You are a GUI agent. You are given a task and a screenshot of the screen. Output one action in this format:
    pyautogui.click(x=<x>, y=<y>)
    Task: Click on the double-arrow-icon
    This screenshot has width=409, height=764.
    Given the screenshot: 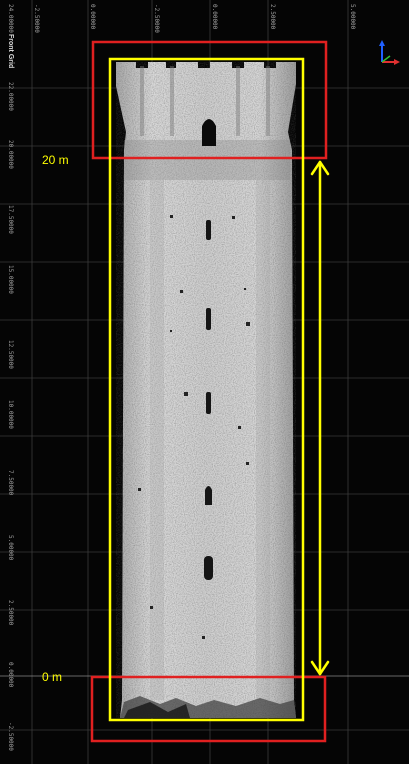 What is the action you would take?
    pyautogui.click(x=320, y=418)
    